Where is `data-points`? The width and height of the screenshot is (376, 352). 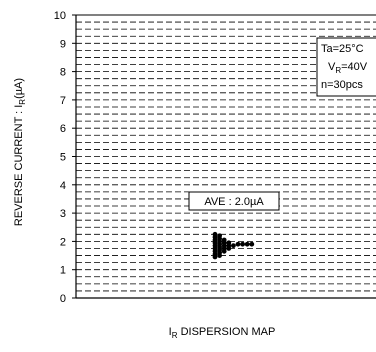
data-points is located at coordinates (233, 245).